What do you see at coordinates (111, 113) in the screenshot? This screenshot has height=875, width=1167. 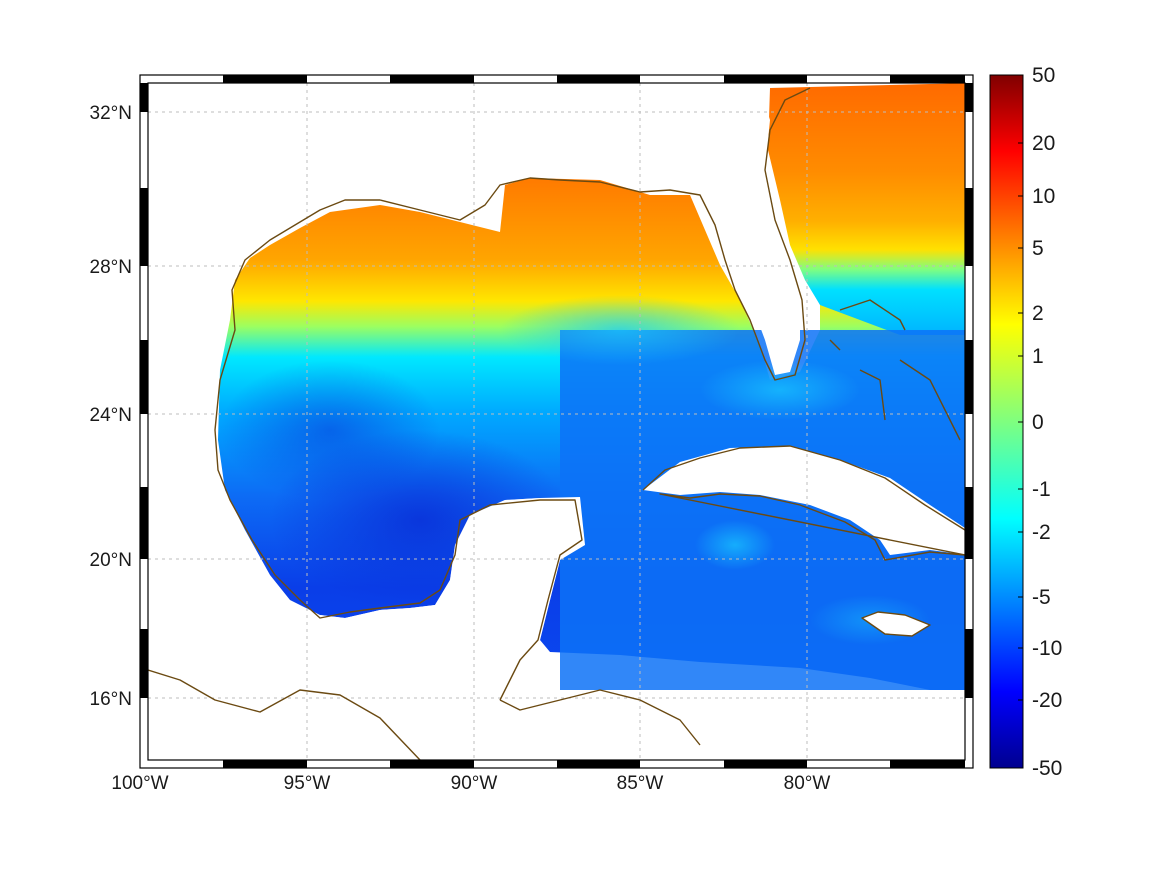 I see `lat-tick-label: 32°N` at bounding box center [111, 113].